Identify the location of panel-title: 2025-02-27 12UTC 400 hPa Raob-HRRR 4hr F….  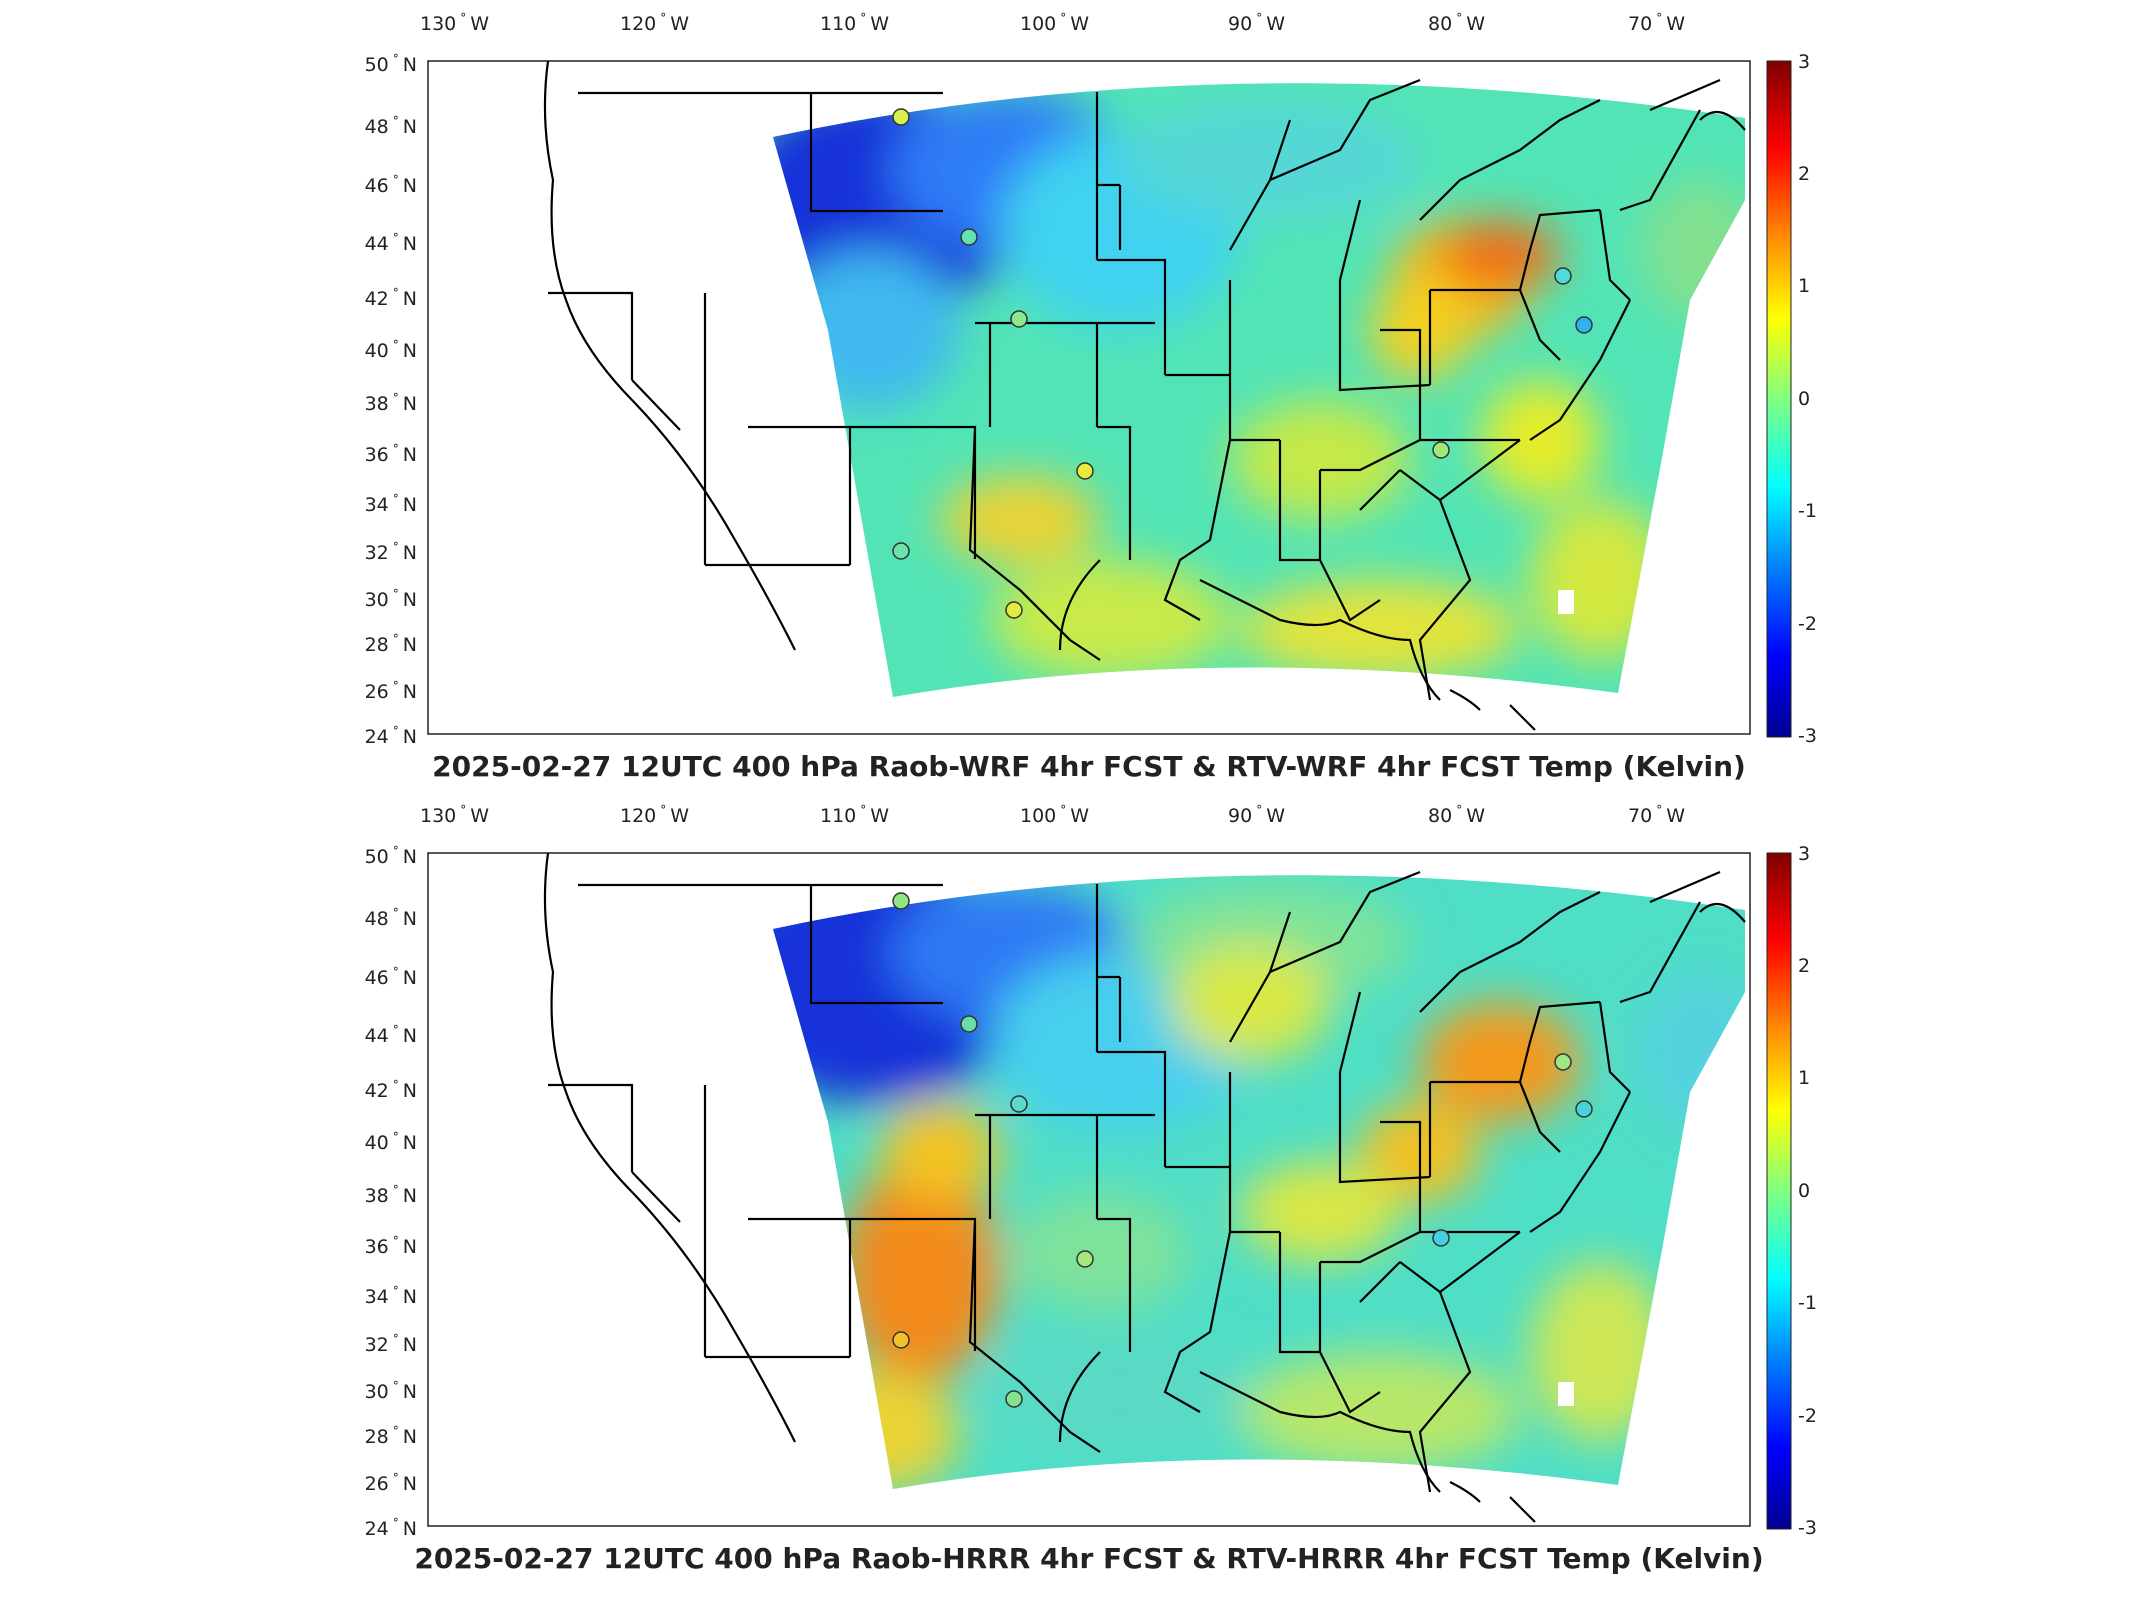
(1088, 1558).